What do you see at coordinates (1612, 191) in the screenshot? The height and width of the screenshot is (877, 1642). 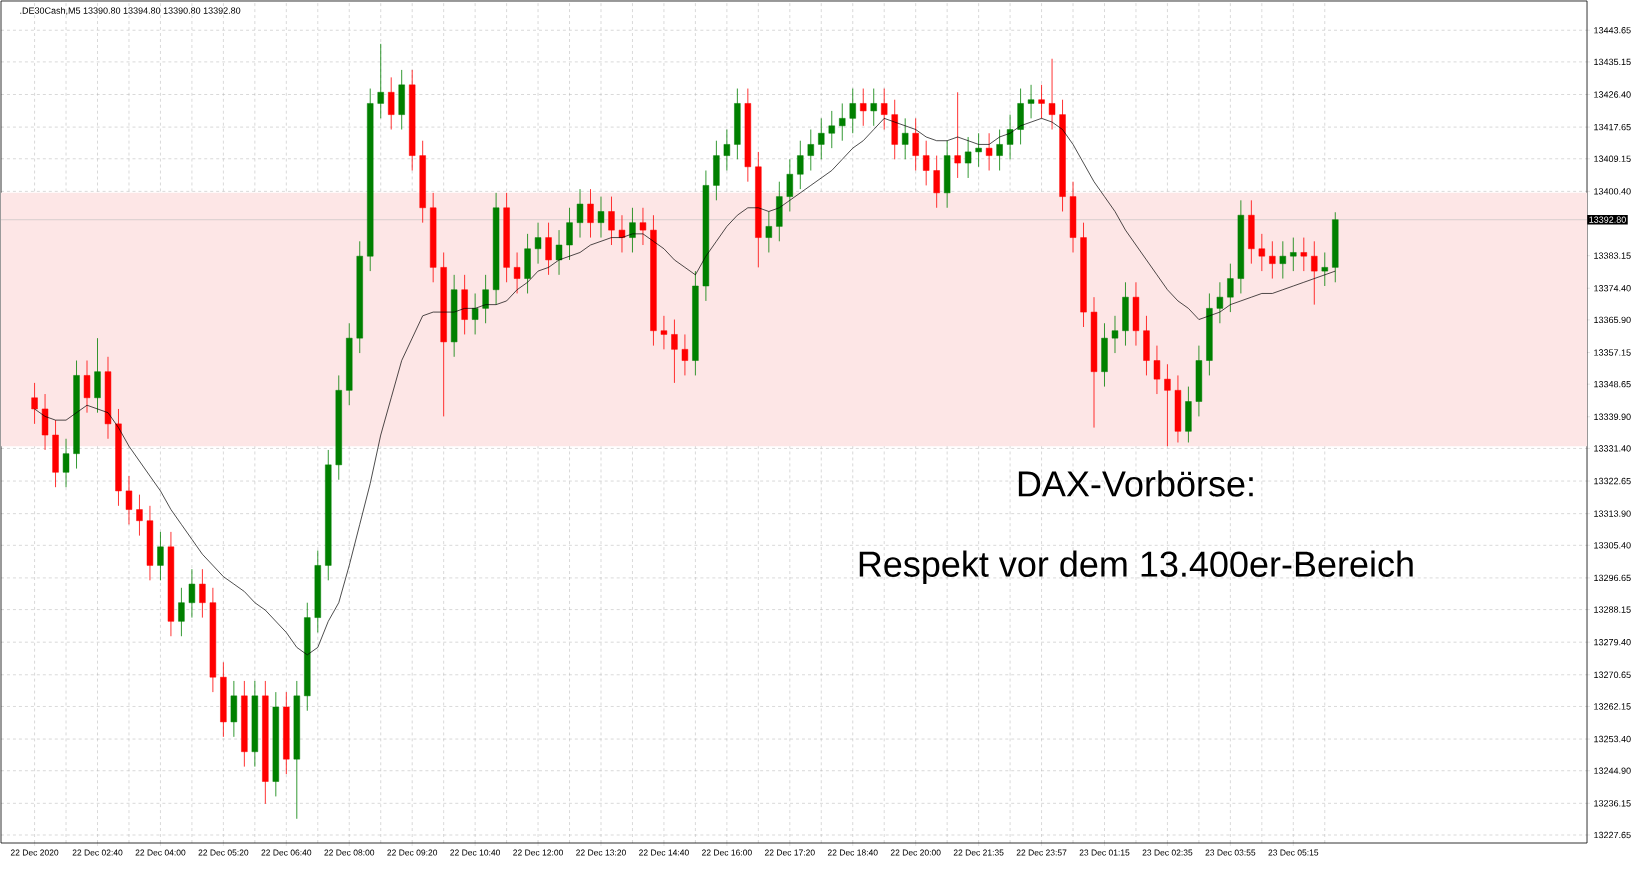 I see `y-tick-label: 13400.40` at bounding box center [1612, 191].